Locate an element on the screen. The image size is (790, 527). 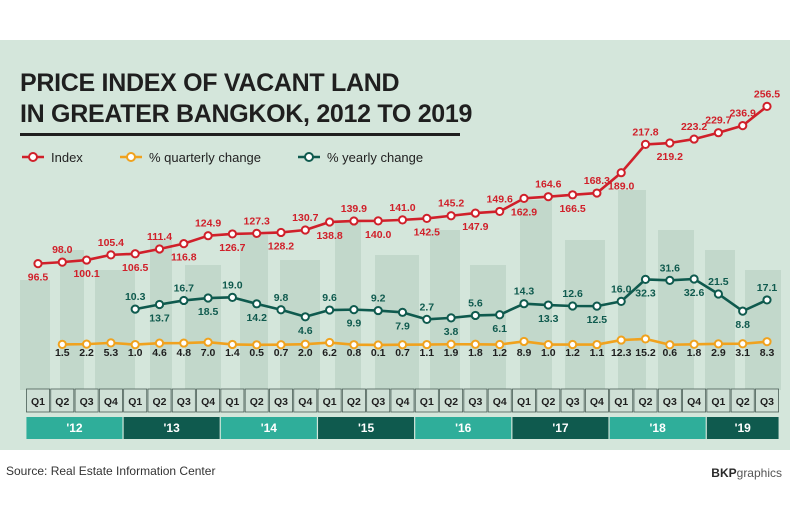
quarterly-data-label: 0.1 is located at coordinates (378, 353).